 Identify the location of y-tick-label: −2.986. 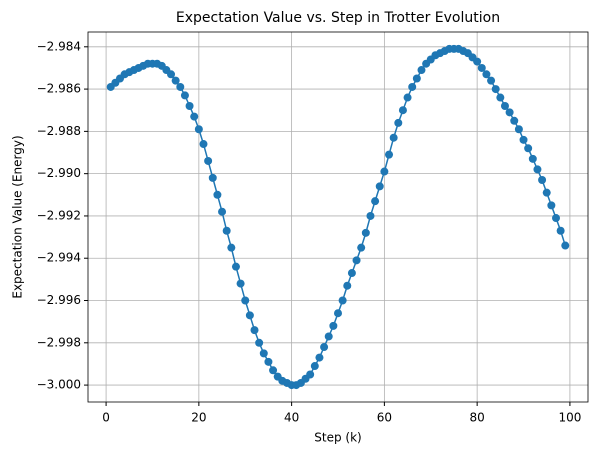
(59, 89).